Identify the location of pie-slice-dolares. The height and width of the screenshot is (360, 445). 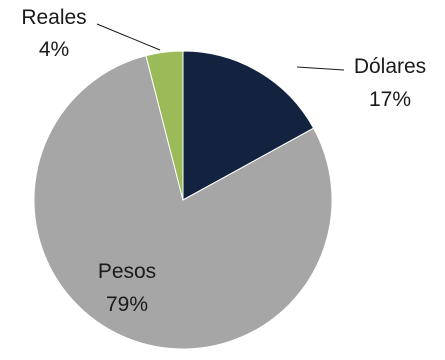
(248, 125).